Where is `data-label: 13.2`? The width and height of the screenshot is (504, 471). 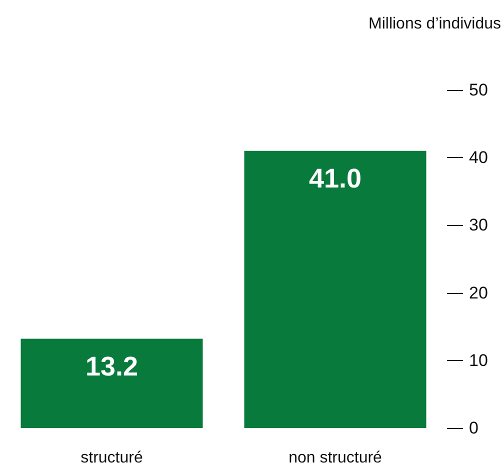
data-label: 13.2 is located at coordinates (111, 366).